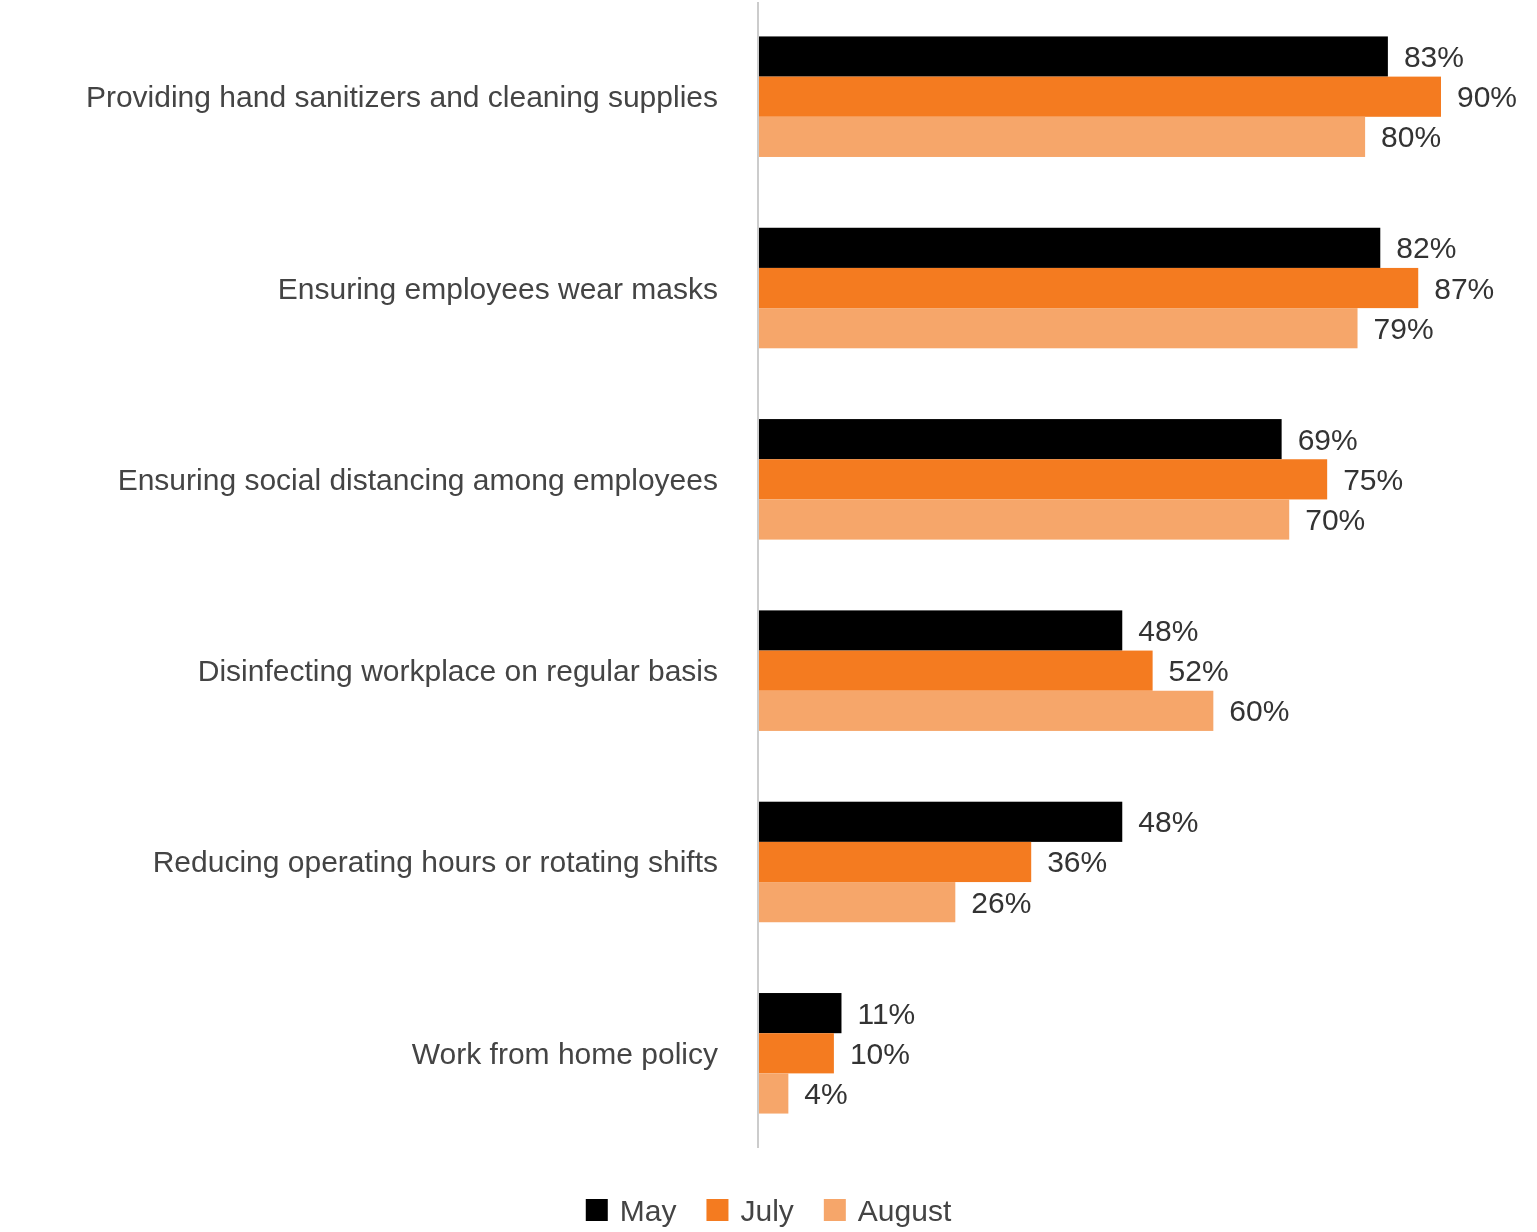  Describe the element at coordinates (564, 1053) in the screenshot. I see `y-tick-label: Work from home policy` at that location.